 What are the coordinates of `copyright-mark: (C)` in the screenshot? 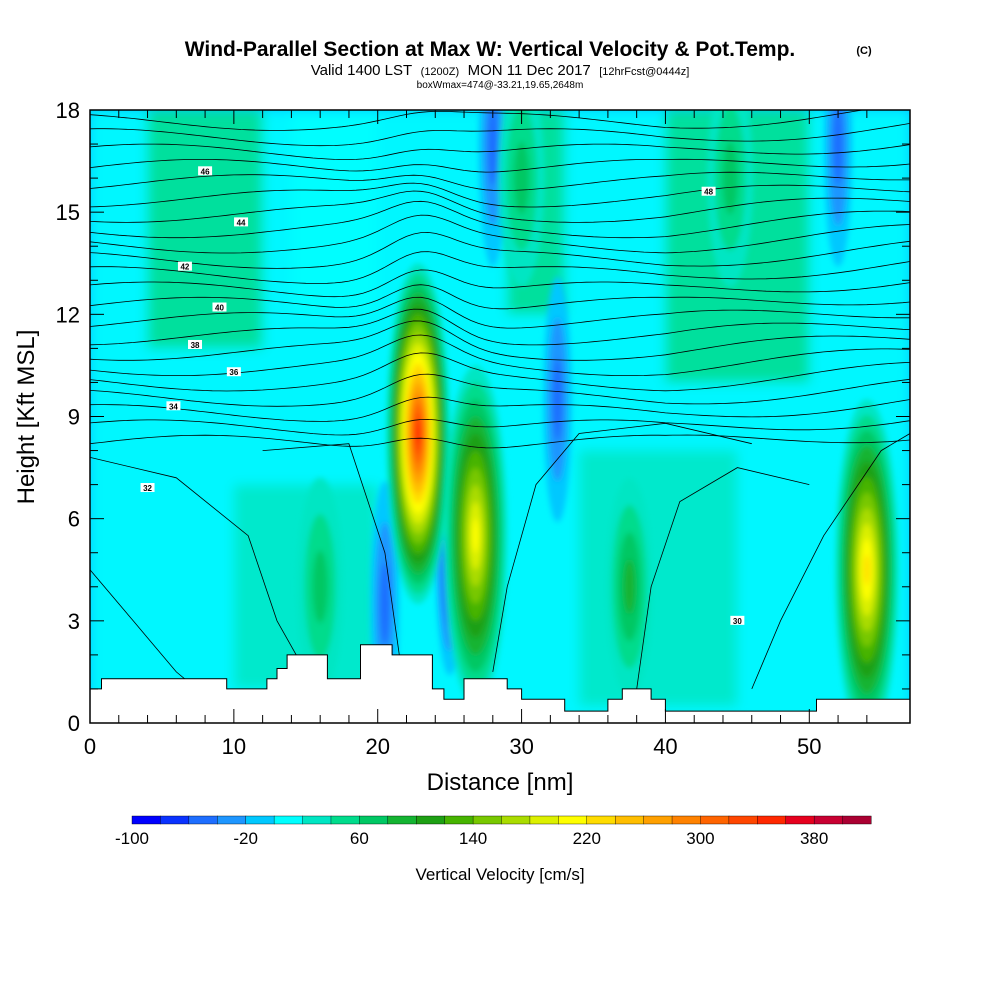 It's located at (864, 51).